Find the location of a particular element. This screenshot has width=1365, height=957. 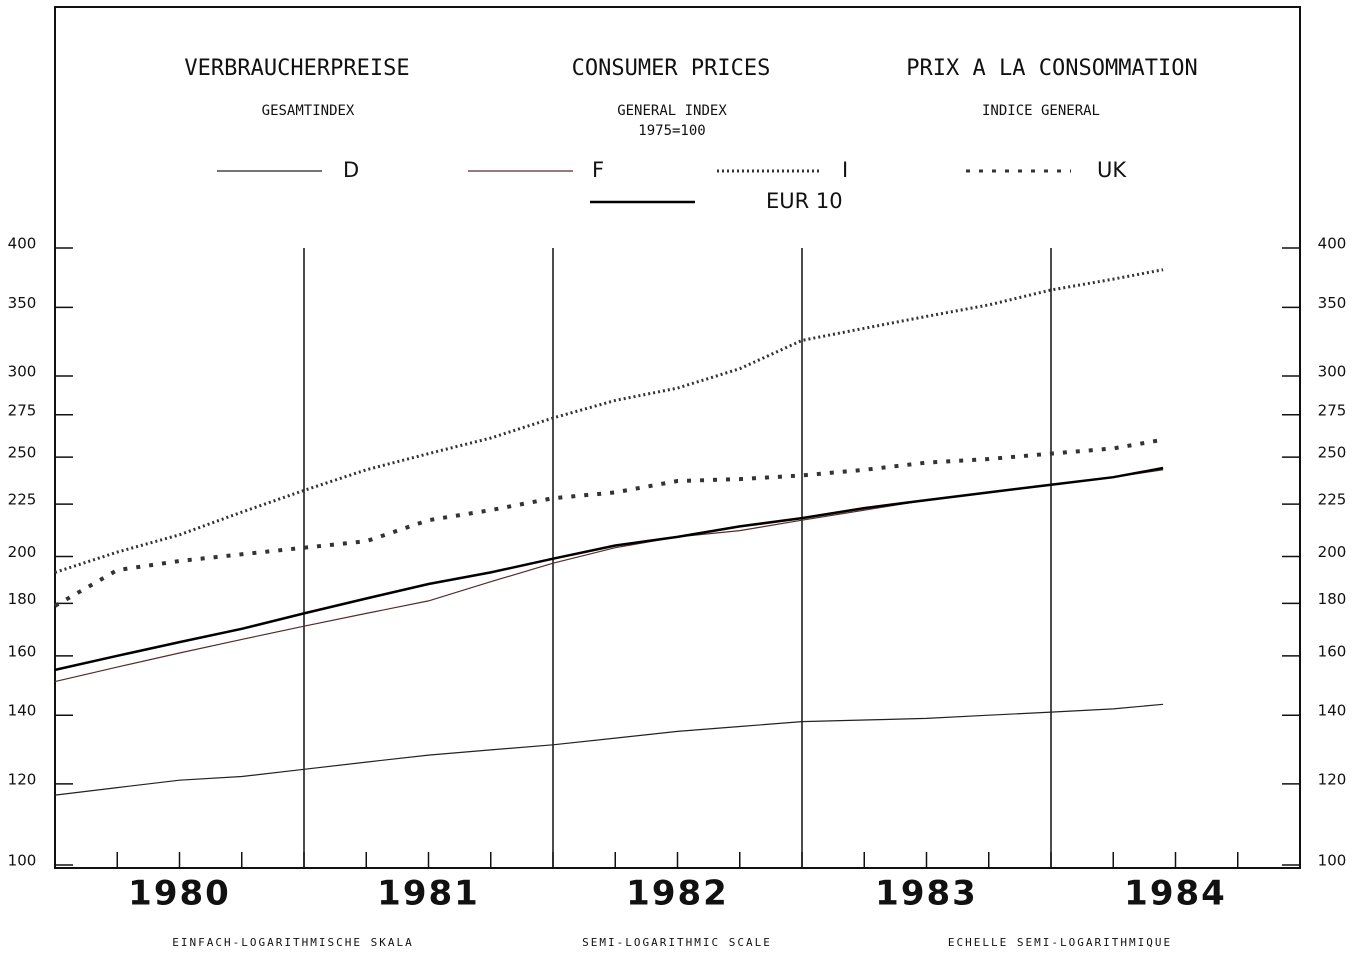

title-de: VERBRAUCHERPREISE is located at coordinates (296, 68).